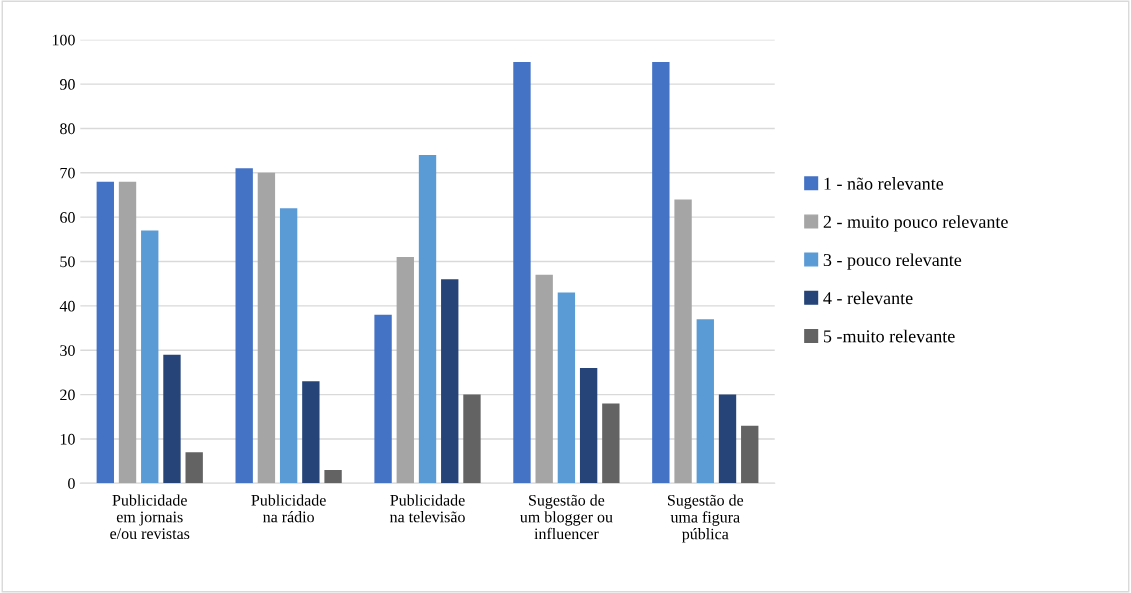 The image size is (1131, 593). I want to click on legend-label: 5 -muito relevante, so click(889, 336).